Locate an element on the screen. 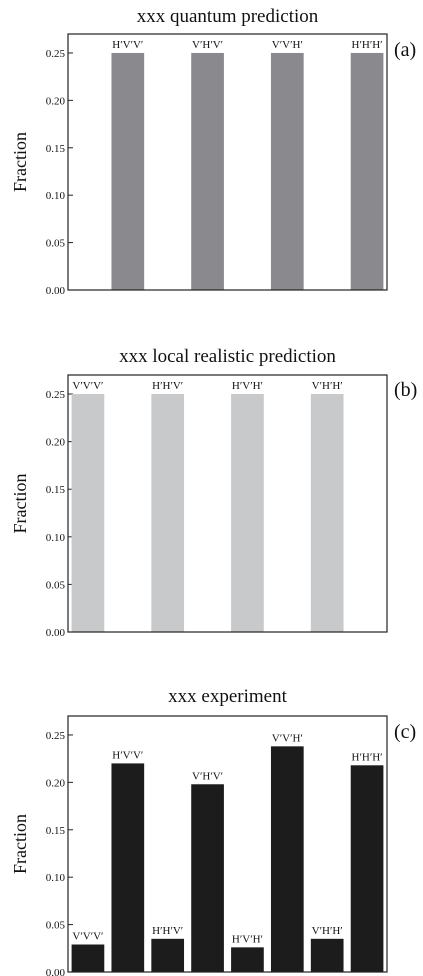  chart-title: xxx experiment is located at coordinates (227, 696).